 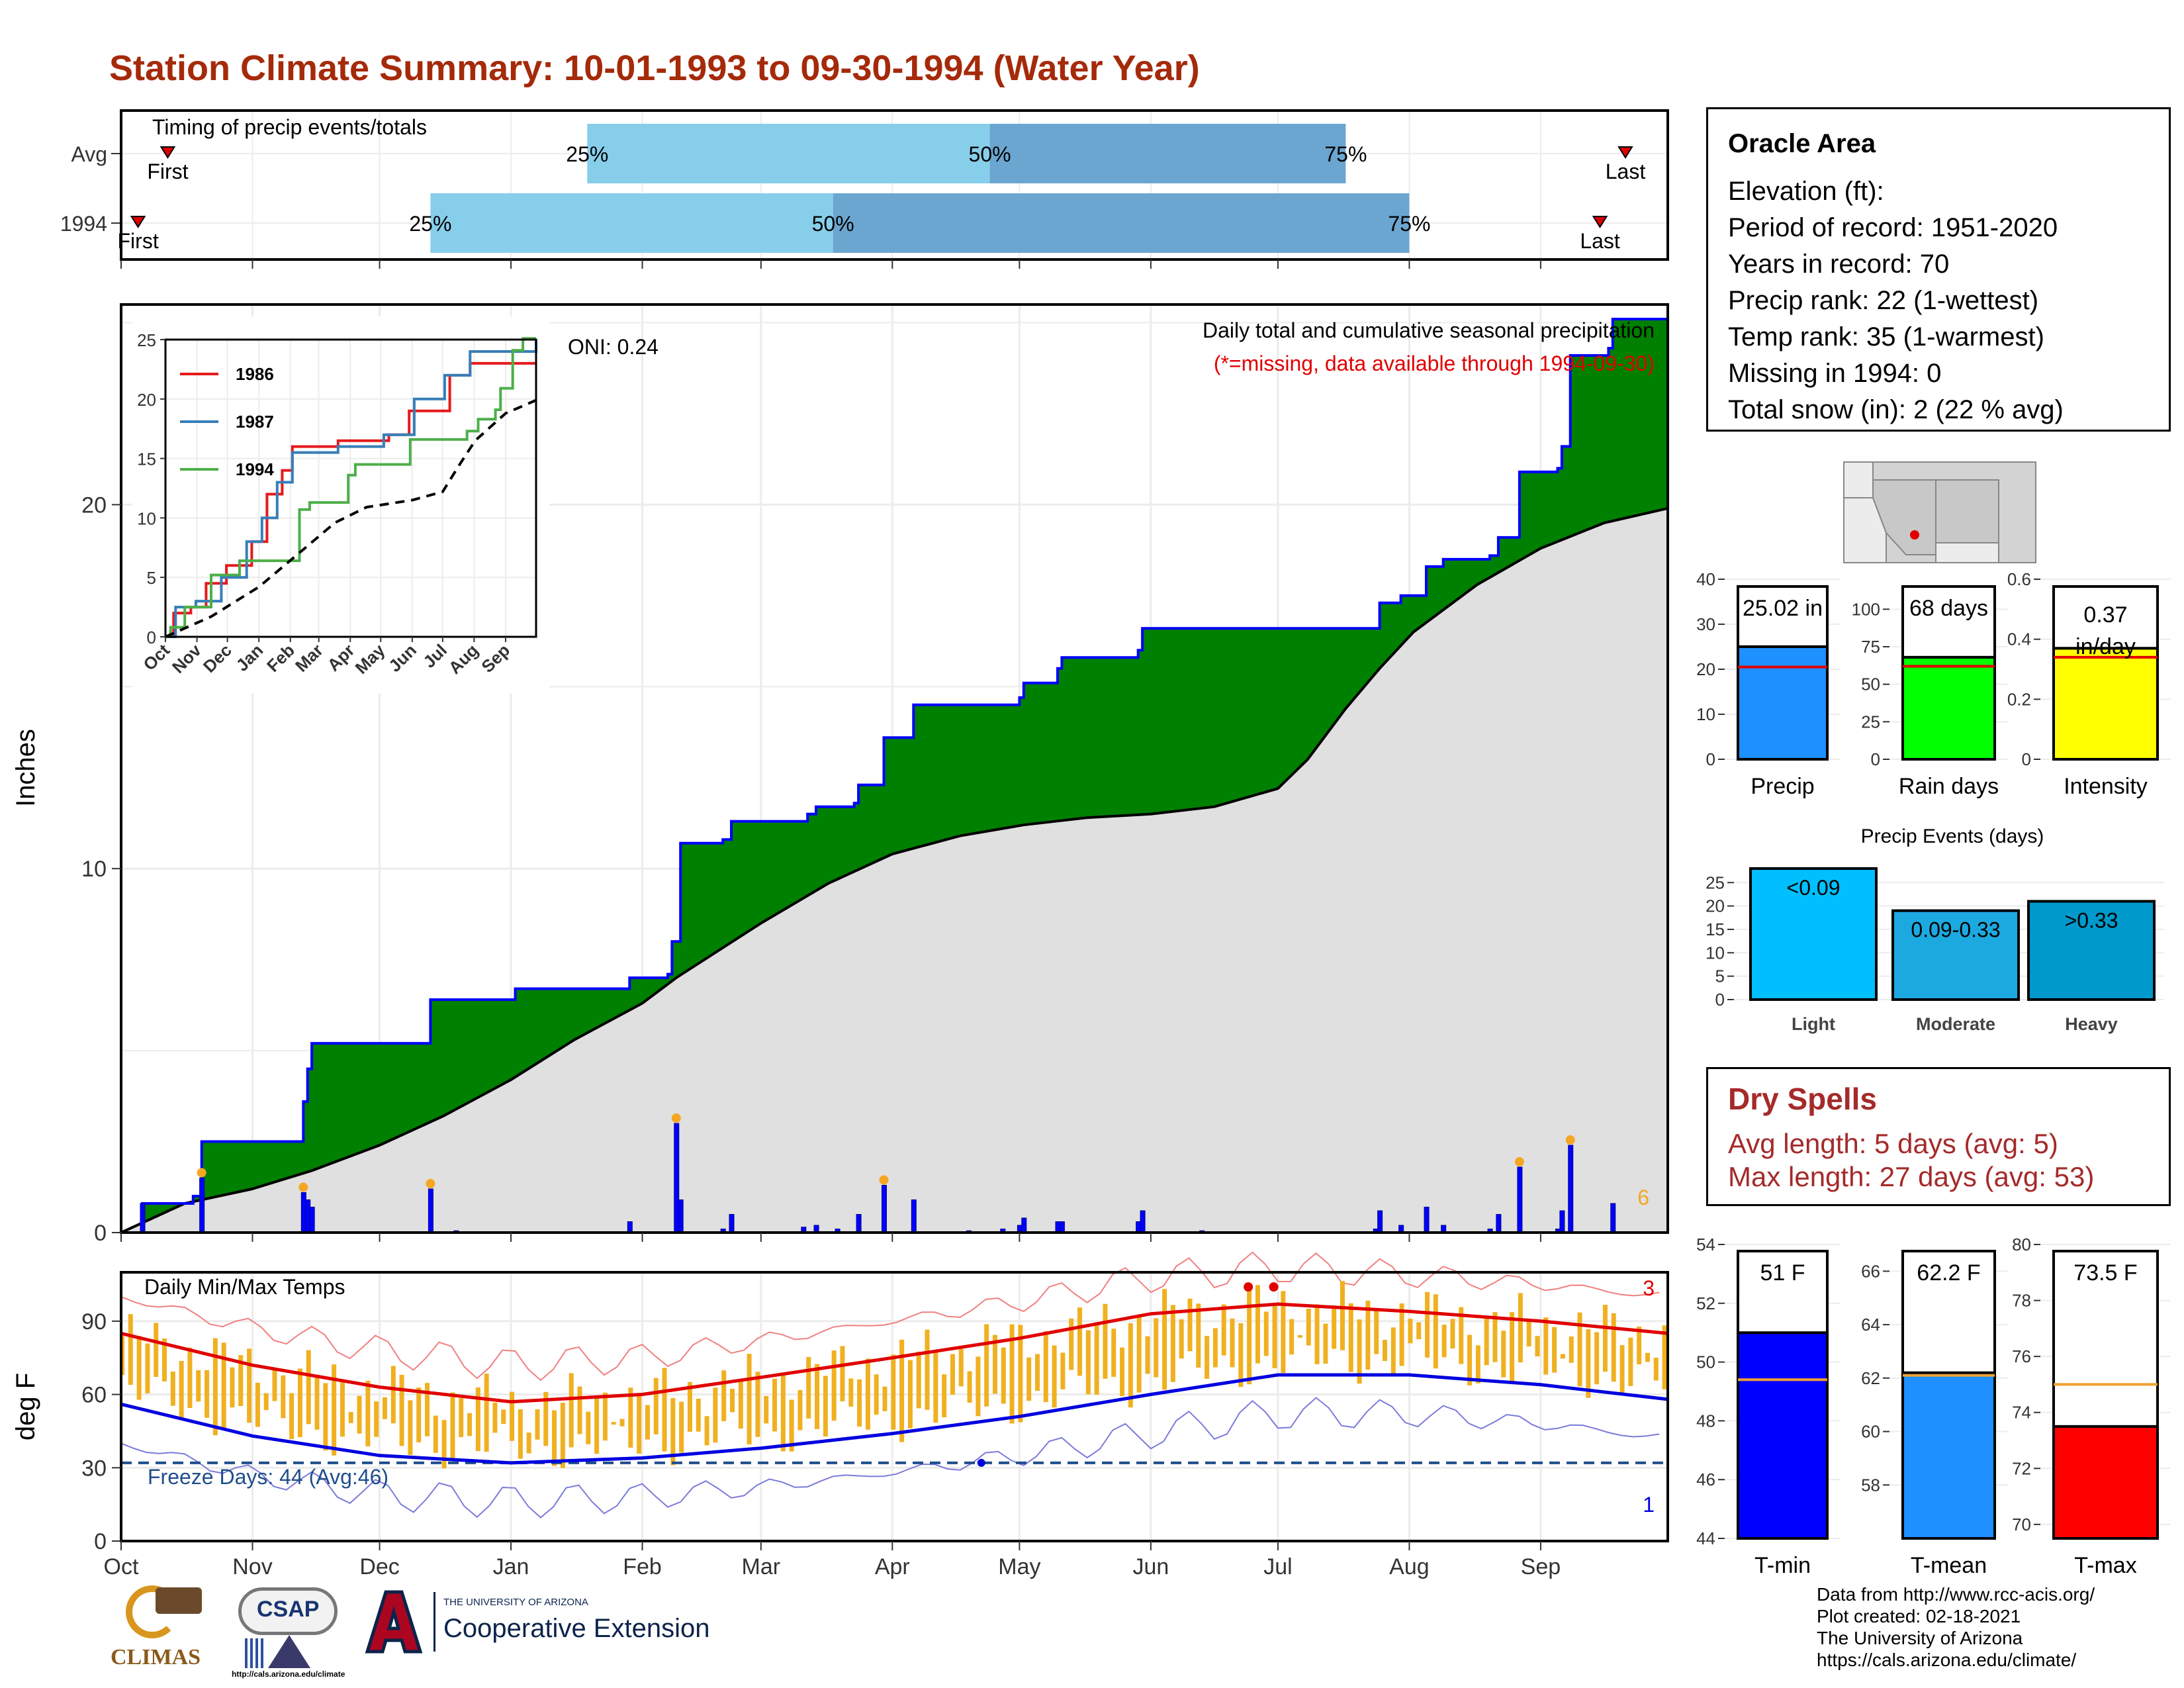 I want to click on map-state-new-mexico, so click(x=1967, y=511).